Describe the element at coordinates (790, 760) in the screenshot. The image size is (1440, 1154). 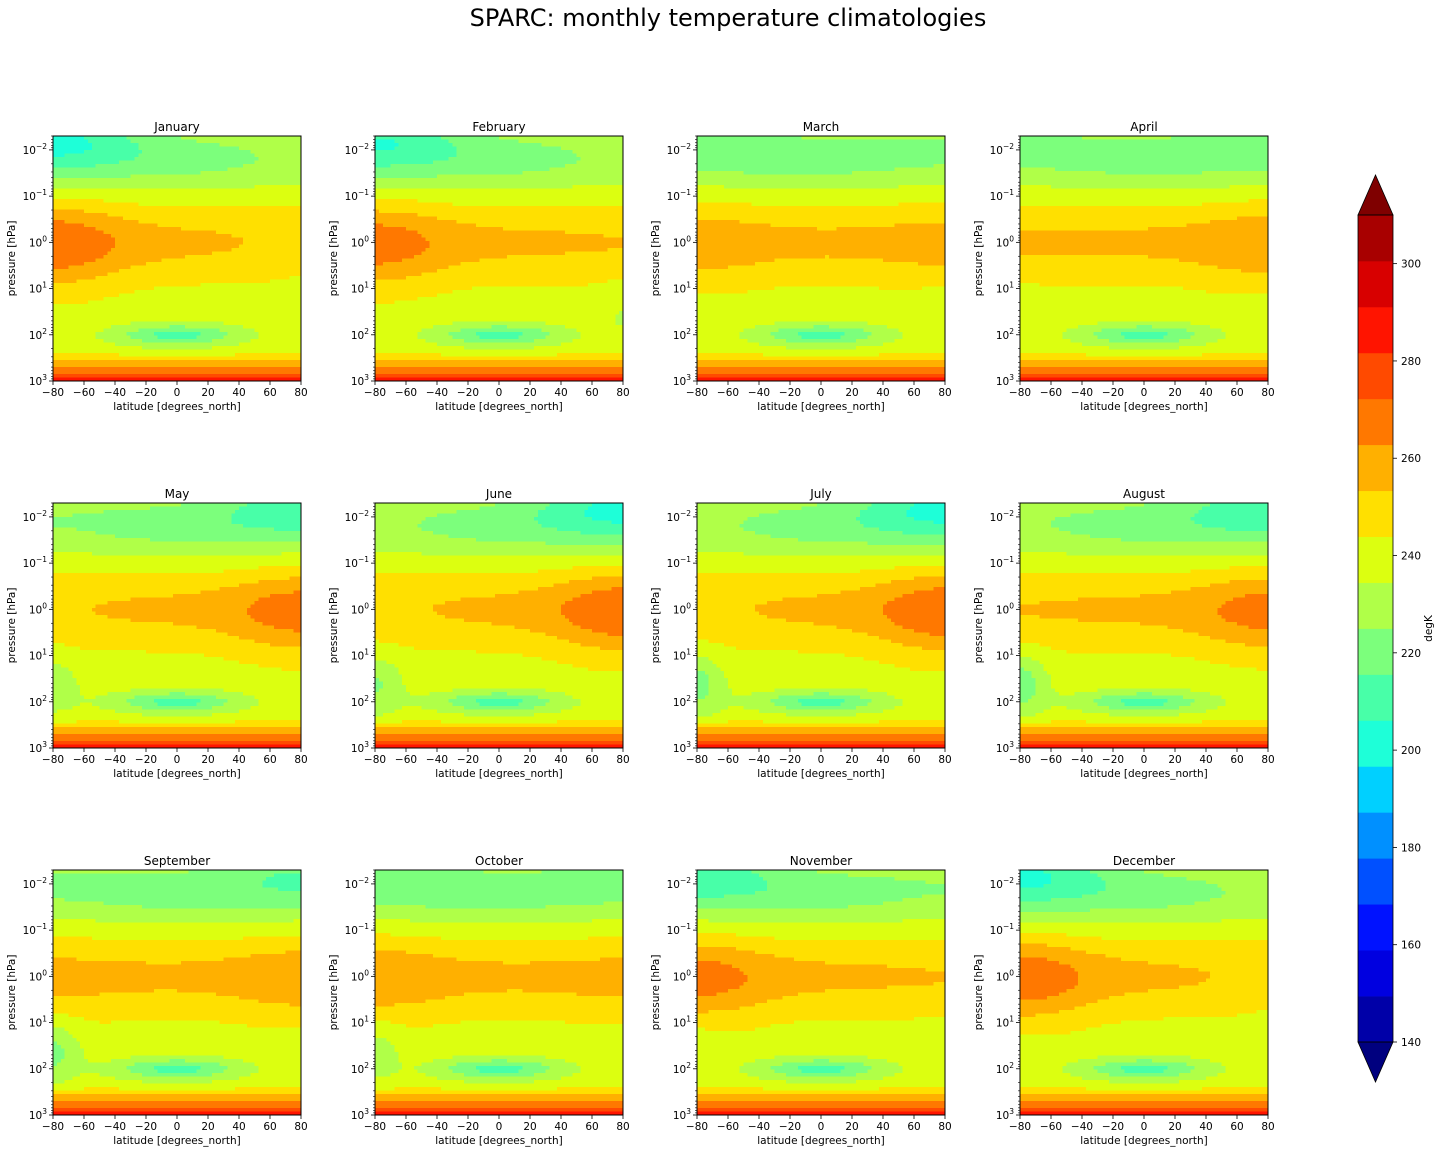
I see `x-tick-label: −20` at that location.